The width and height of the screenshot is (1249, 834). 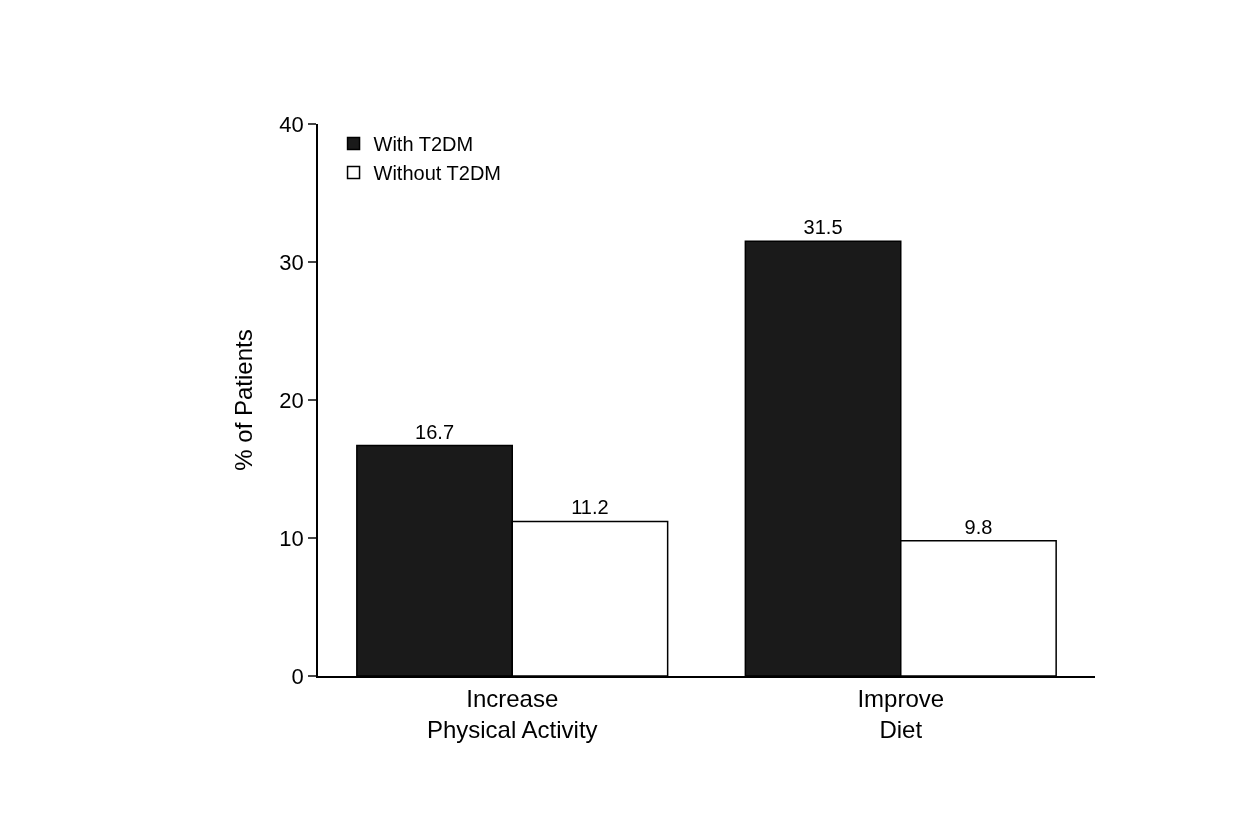 What do you see at coordinates (590, 507) in the screenshot?
I see `data-label: 11.2` at bounding box center [590, 507].